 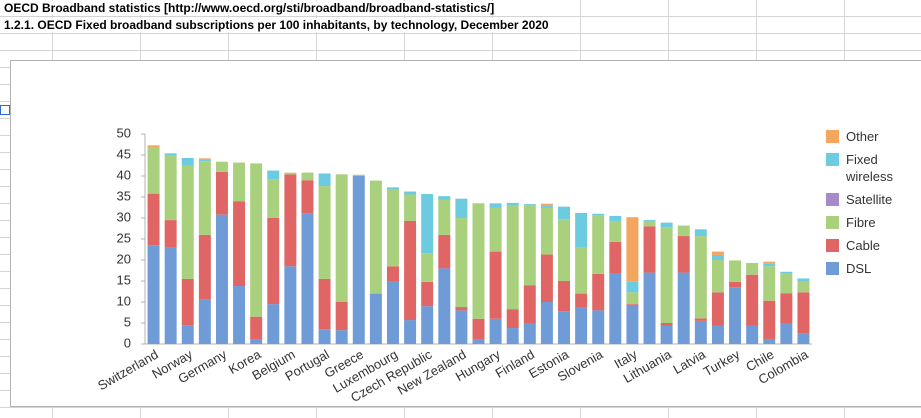 What do you see at coordinates (861, 222) in the screenshot?
I see `legend-label: Fibre` at bounding box center [861, 222].